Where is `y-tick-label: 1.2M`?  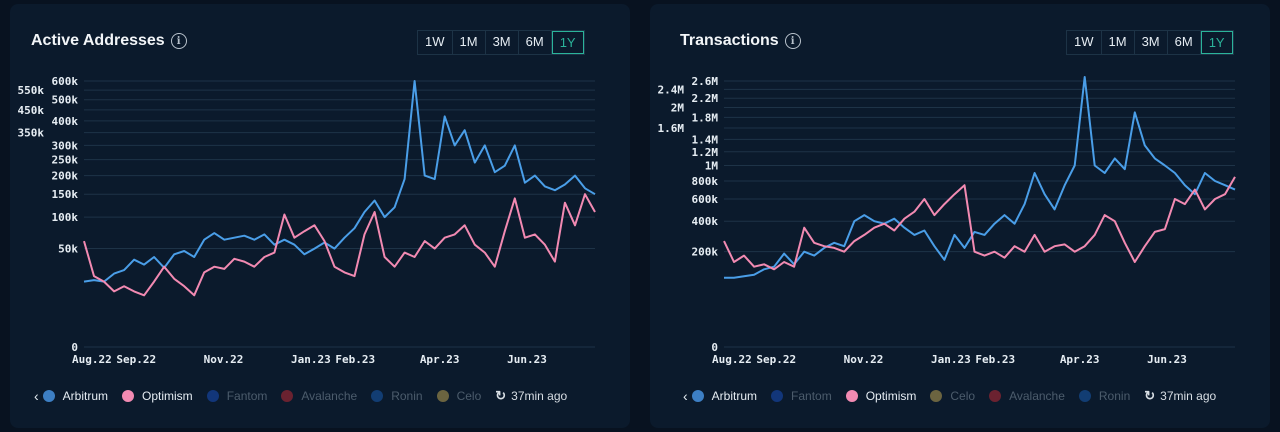 y-tick-label: 1.2M is located at coordinates (705, 152).